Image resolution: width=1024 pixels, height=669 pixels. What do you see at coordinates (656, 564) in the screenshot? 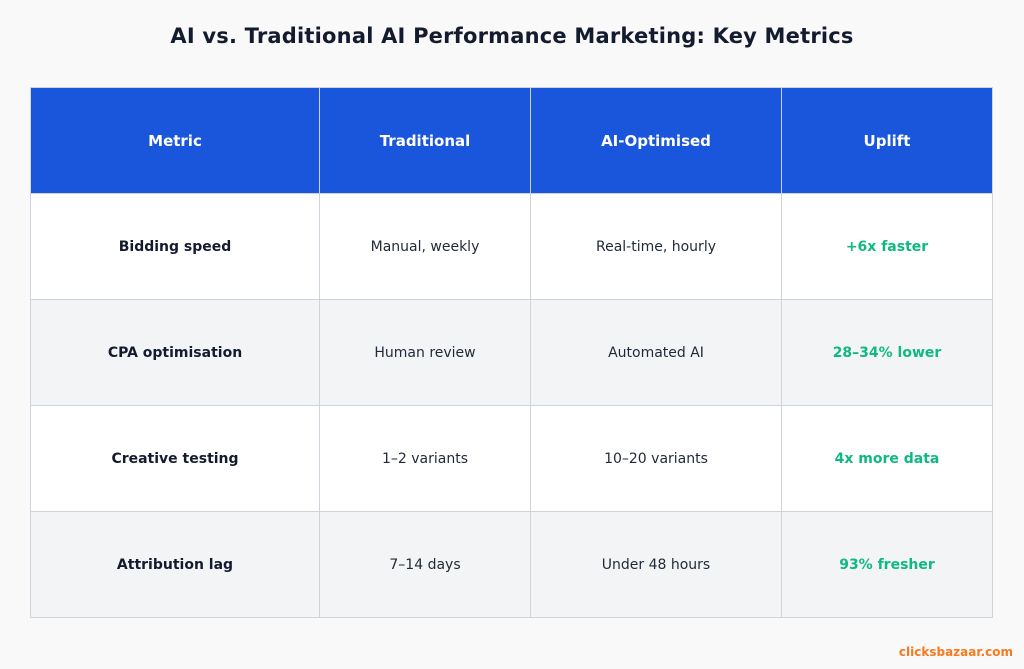
I see `ai-optimised-cell: Under 48 hours` at bounding box center [656, 564].